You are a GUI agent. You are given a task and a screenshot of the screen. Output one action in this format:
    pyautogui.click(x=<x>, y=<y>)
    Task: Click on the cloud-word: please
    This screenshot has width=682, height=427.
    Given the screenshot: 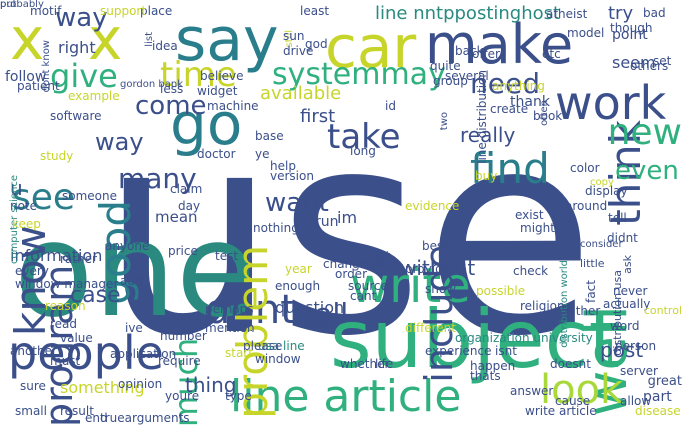 What is the action you would take?
    pyautogui.click(x=263, y=346)
    